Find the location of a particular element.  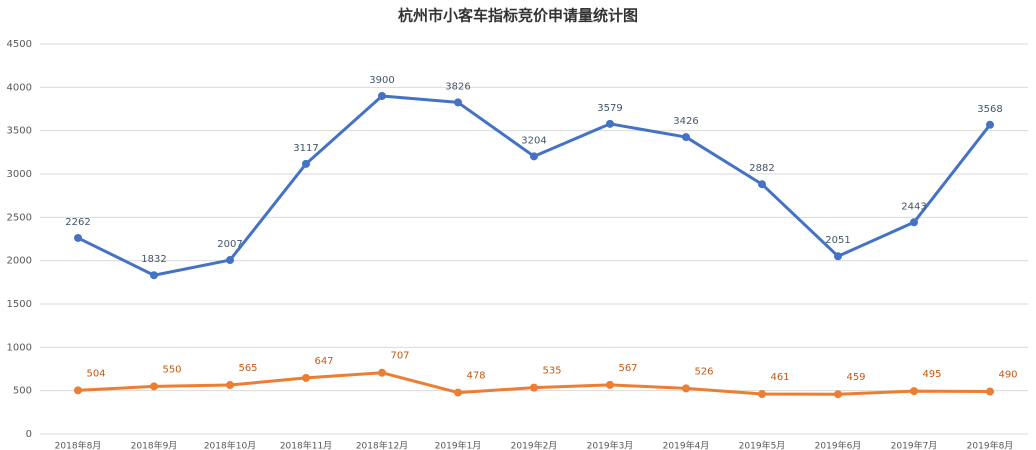

y-tick-label: 4000 is located at coordinates (19, 87).